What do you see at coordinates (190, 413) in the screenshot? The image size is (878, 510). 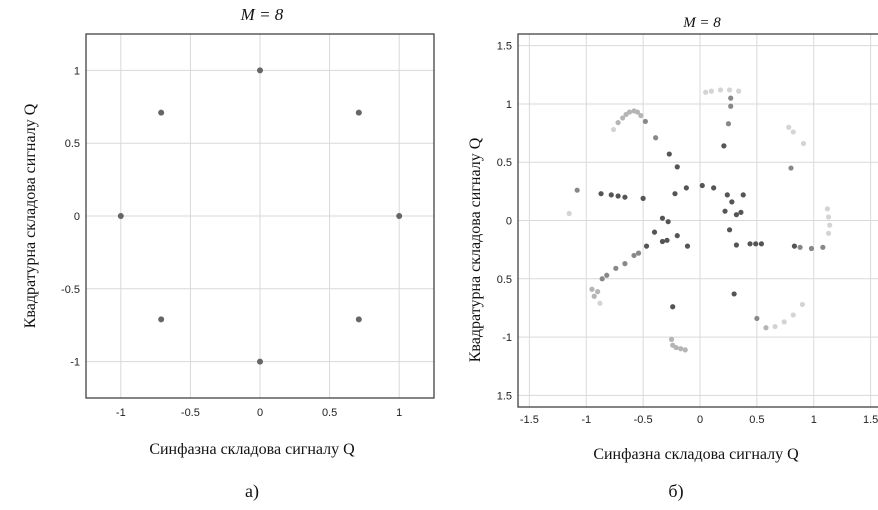 I see `x-tick-label: -0.5` at bounding box center [190, 413].